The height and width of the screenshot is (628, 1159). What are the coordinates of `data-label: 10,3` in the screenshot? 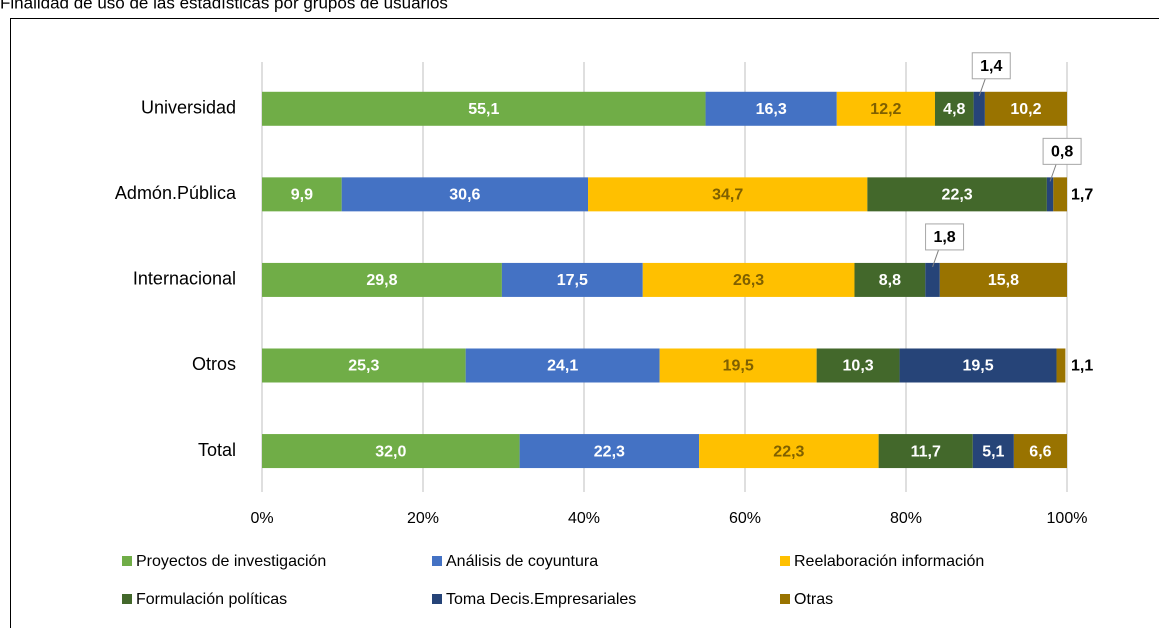 It's located at (858, 366).